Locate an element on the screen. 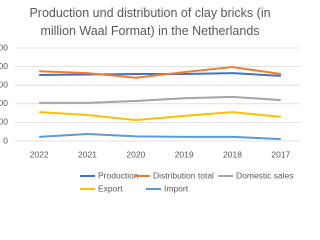  x-tick-label: 2020 is located at coordinates (135, 154).